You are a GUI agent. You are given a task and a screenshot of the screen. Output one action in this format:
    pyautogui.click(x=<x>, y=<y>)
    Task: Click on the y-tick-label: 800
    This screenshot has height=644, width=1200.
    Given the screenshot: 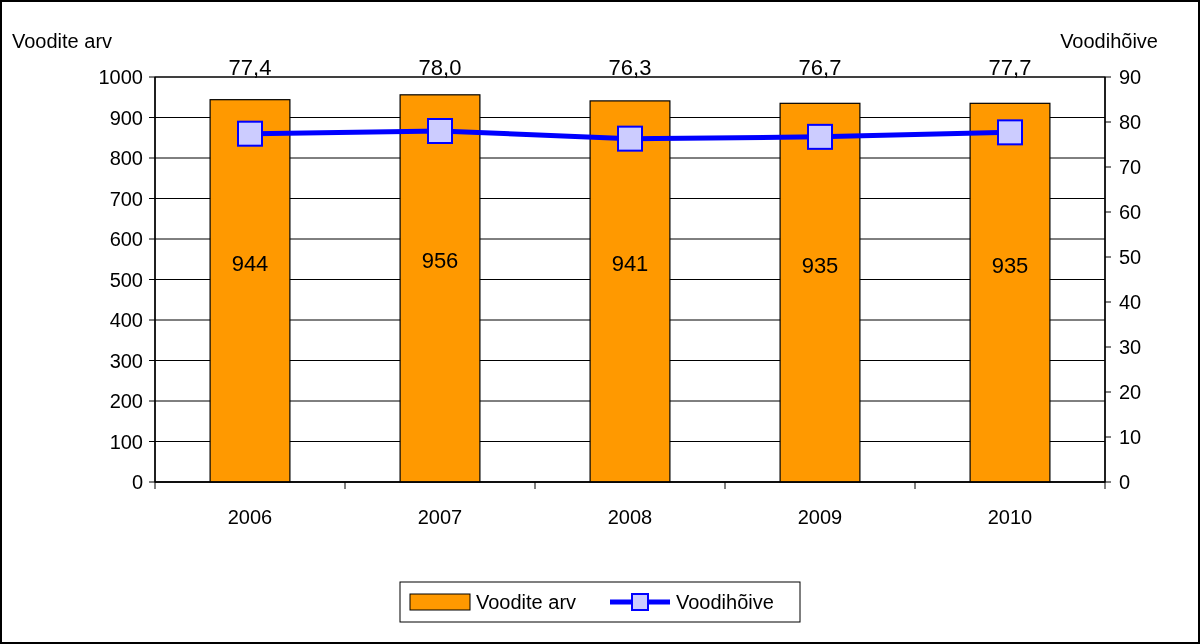 What is the action you would take?
    pyautogui.click(x=126, y=158)
    